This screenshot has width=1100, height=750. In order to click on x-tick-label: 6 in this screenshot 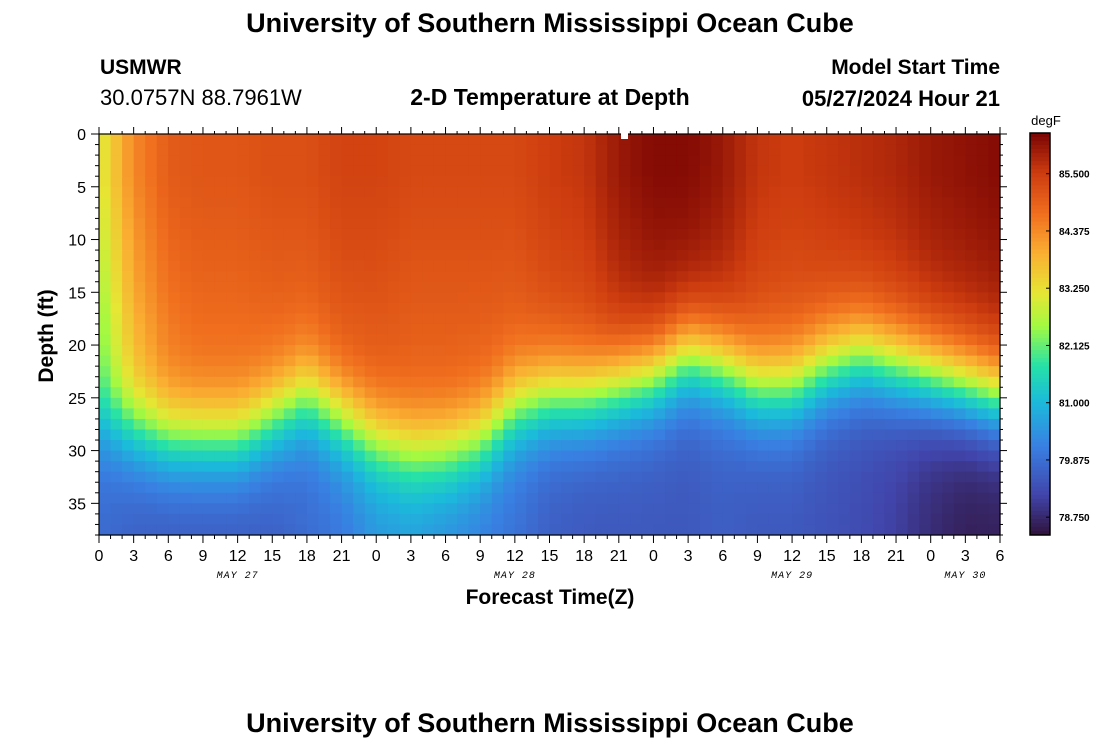, I will do `click(445, 556)`.